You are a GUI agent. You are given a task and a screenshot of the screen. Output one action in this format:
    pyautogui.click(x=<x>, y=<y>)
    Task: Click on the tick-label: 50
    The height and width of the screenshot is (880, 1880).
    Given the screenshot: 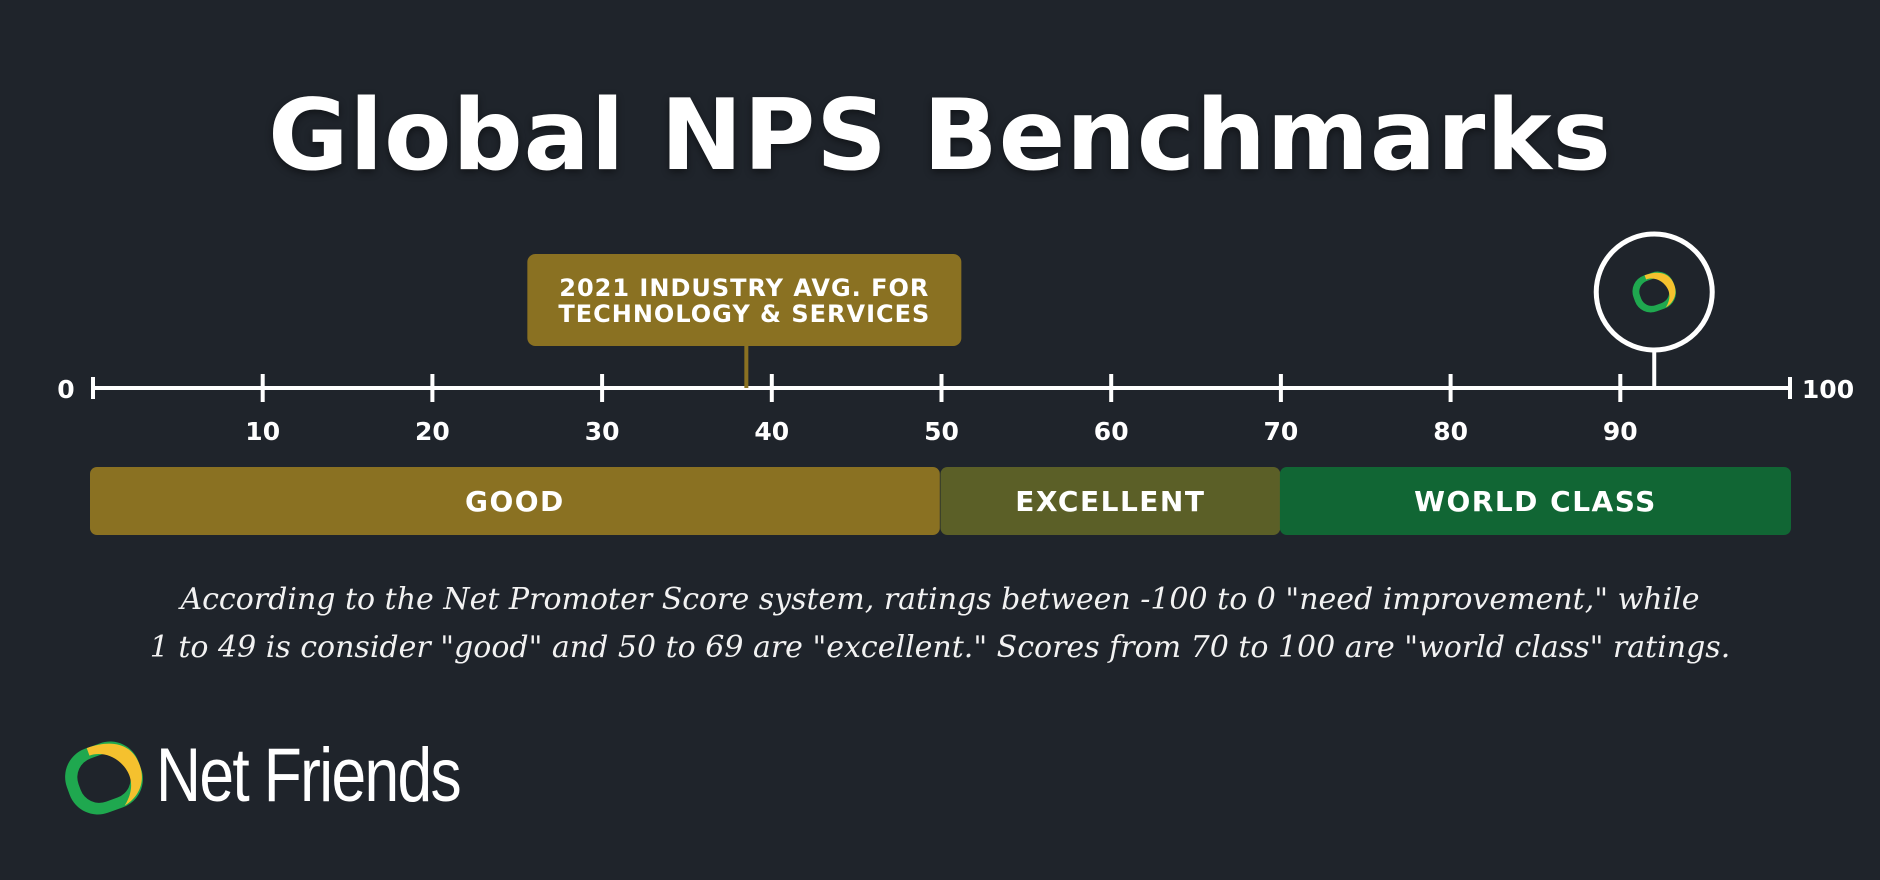 What is the action you would take?
    pyautogui.click(x=941, y=431)
    